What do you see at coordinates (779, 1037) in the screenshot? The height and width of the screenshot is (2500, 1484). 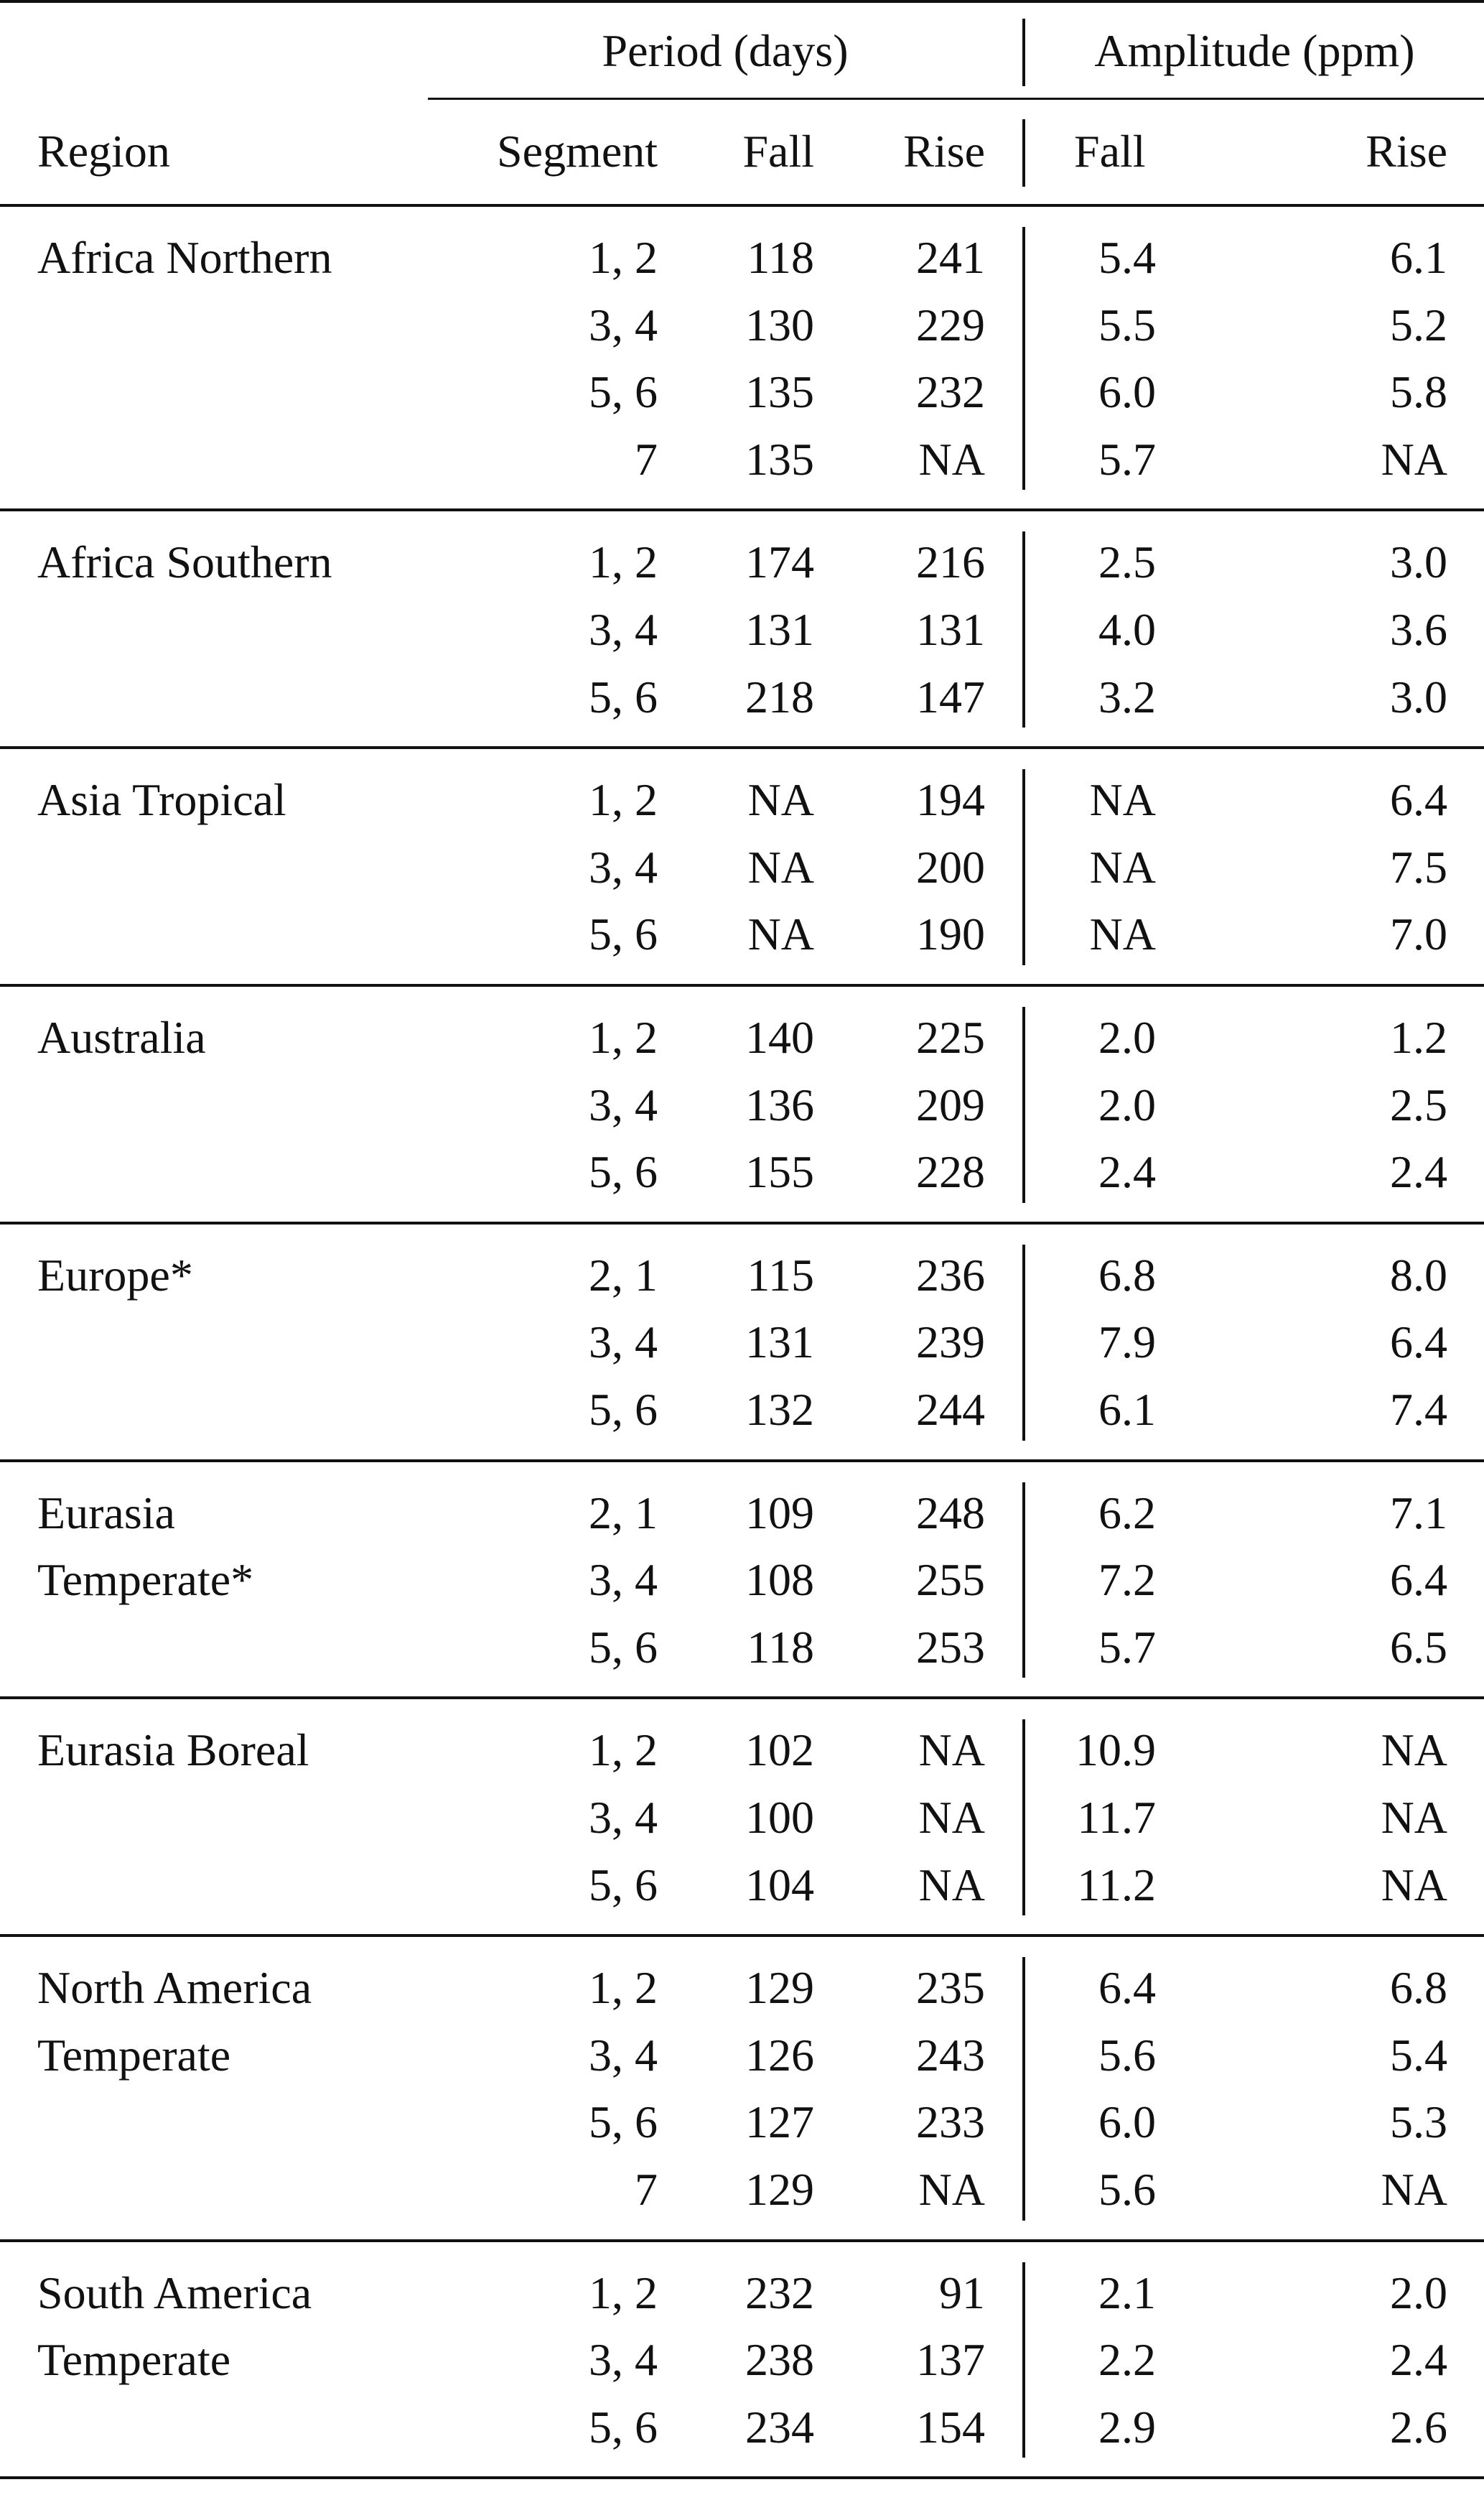 I see `period-fall-cell: 140` at bounding box center [779, 1037].